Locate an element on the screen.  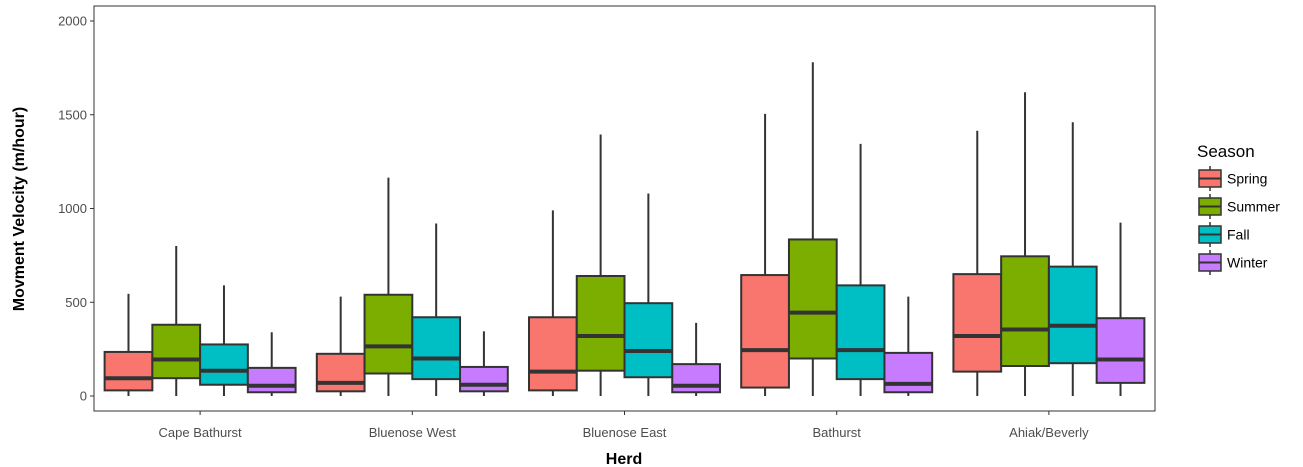
x-tick-label: Bathurst is located at coordinates (836, 432).